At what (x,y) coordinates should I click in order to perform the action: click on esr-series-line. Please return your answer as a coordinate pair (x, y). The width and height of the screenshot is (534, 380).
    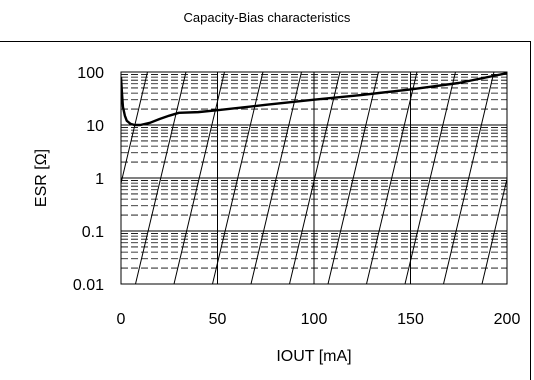
    Looking at the image, I should click on (314, 99).